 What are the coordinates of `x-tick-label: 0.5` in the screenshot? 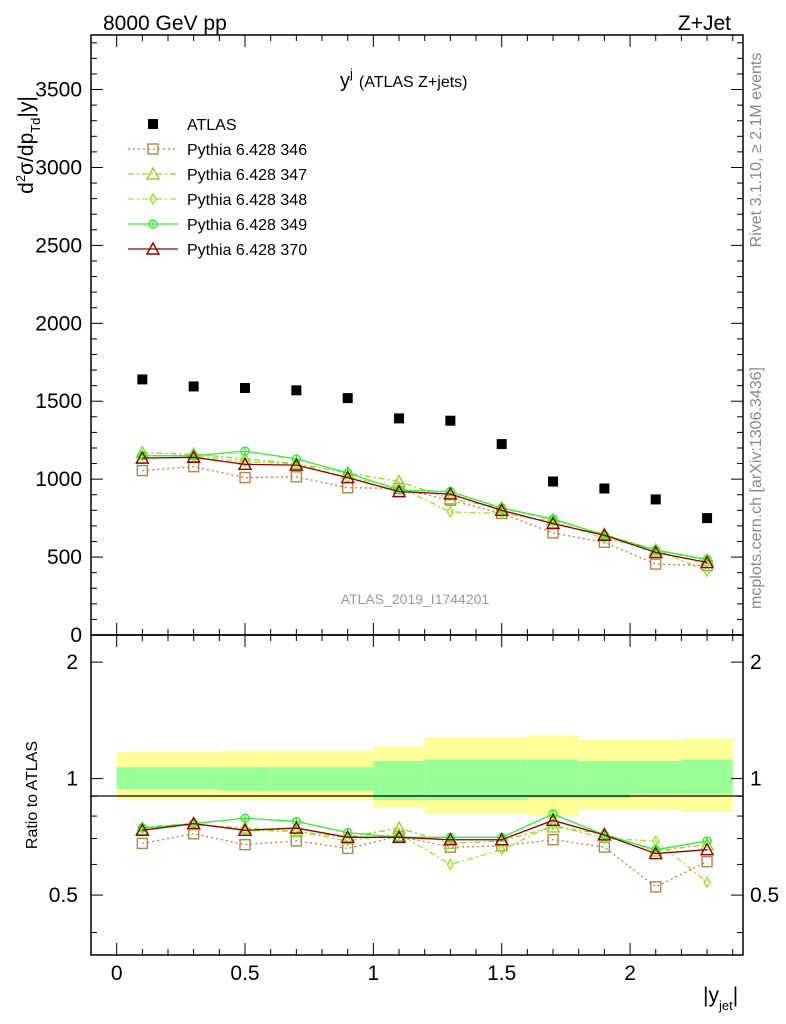 It's located at (244, 973).